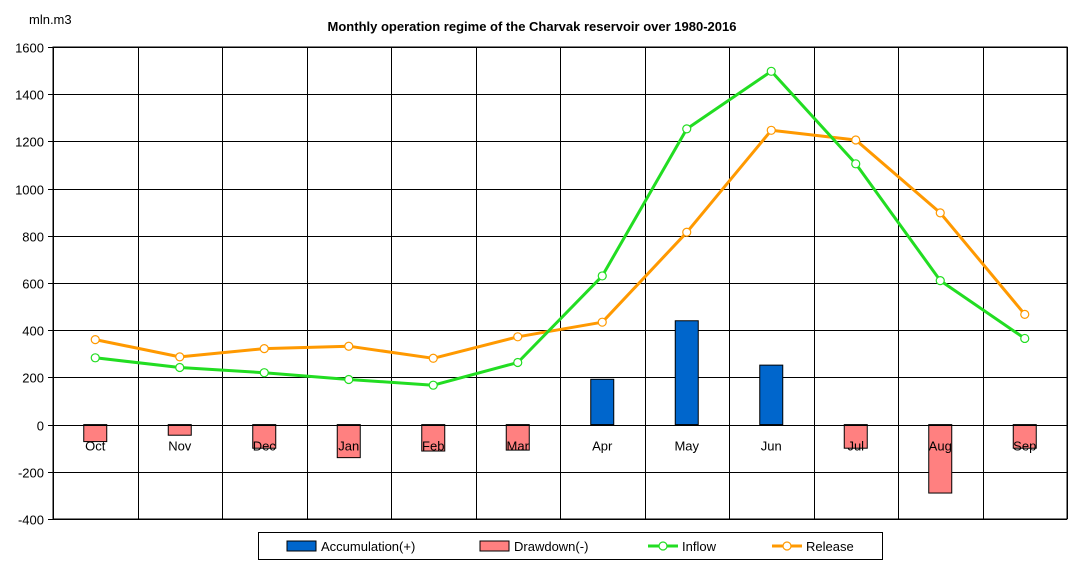  Describe the element at coordinates (33, 284) in the screenshot. I see `y-tick-label: 600` at that location.